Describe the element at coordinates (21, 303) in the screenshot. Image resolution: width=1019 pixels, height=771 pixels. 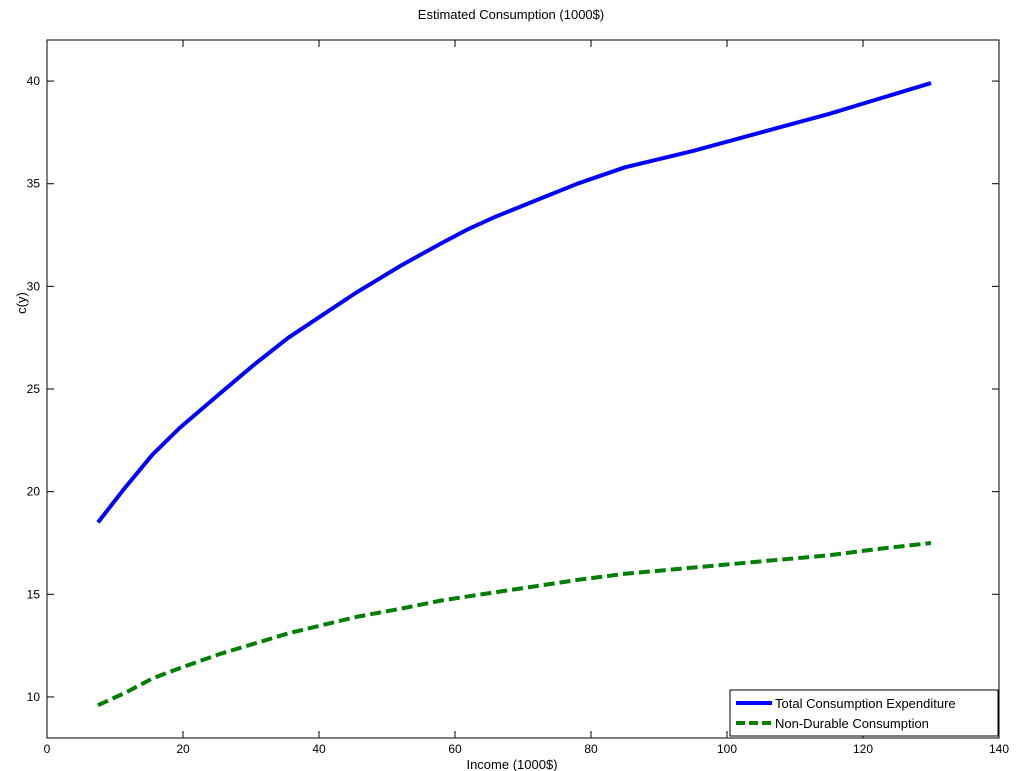
I see `y-axis-label: c(y)` at that location.